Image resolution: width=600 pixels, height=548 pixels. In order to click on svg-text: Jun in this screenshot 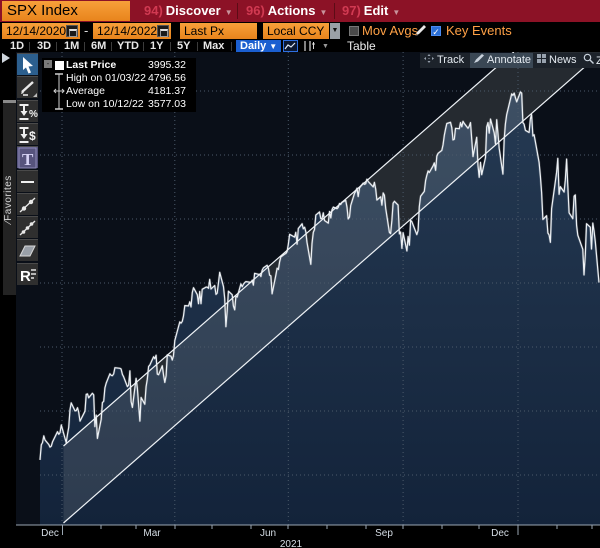, I will do `click(268, 533)`.